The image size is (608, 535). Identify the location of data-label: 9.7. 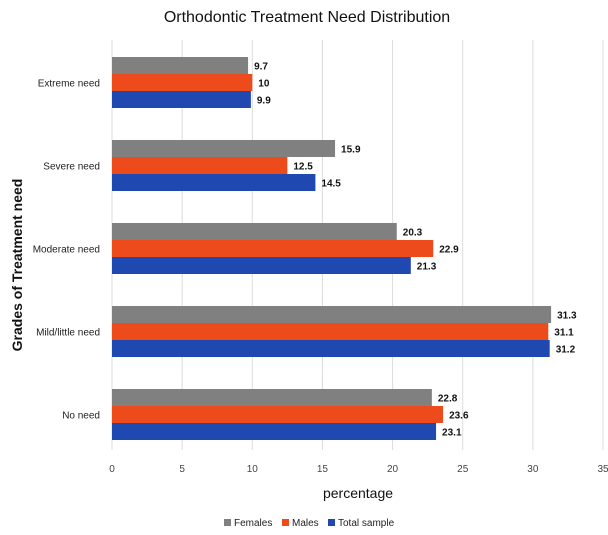
(261, 67).